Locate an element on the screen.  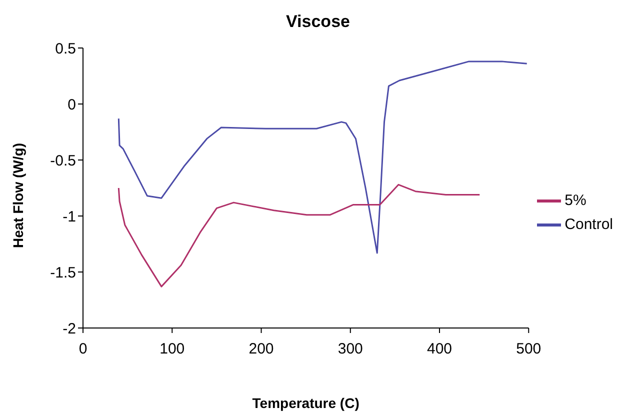
x-axis-title: Temperature (C) is located at coordinates (306, 403).